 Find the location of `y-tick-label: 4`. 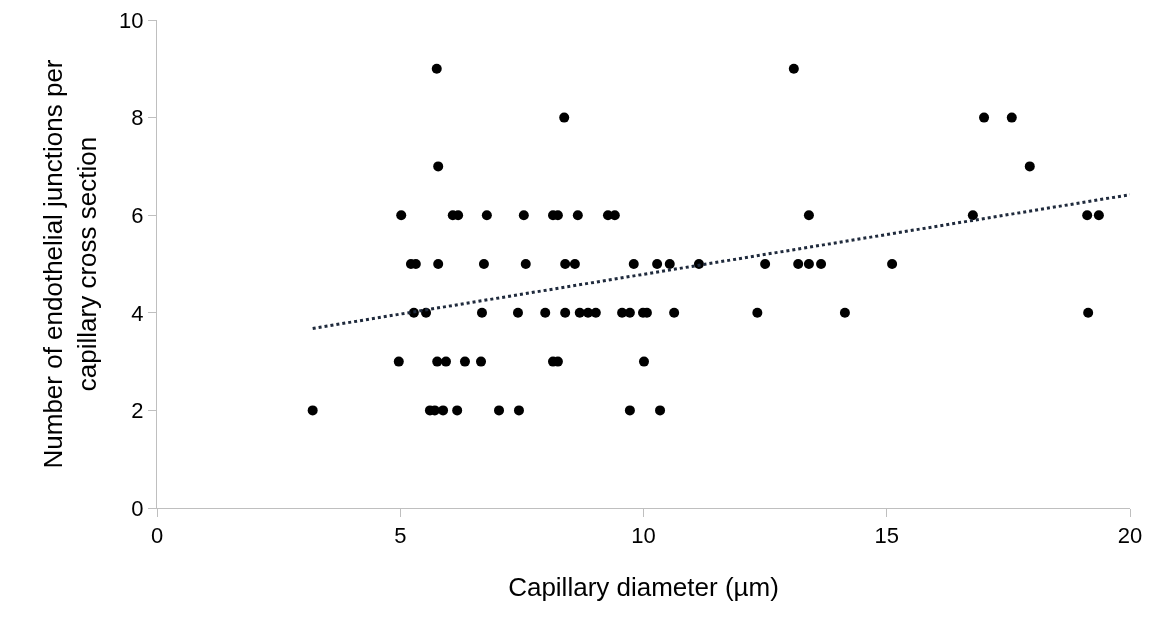

y-tick-label: 4 is located at coordinates (137, 313).